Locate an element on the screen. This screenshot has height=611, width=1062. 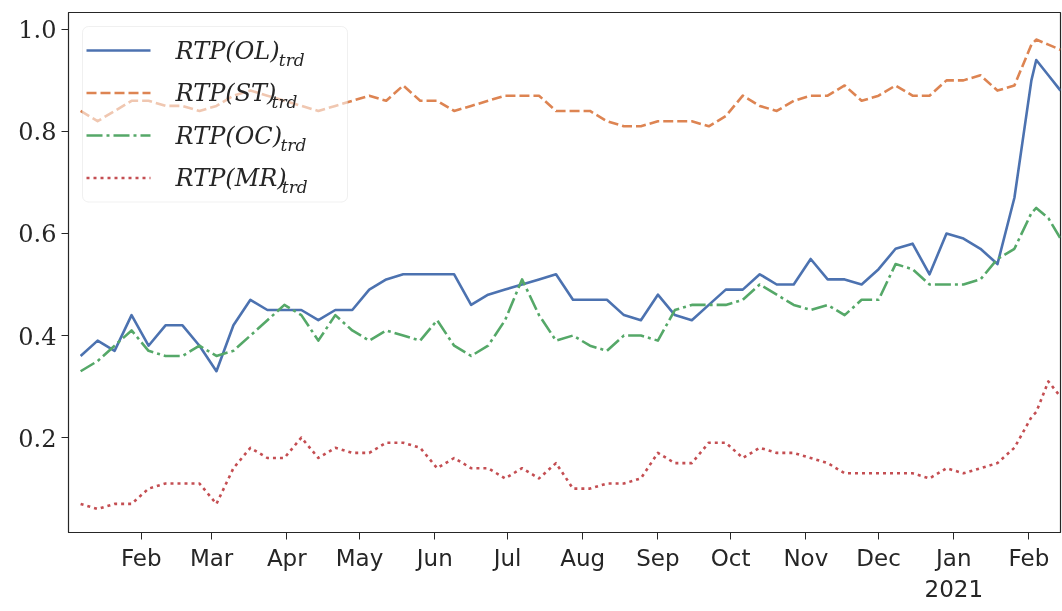
x-tick-label: Jul is located at coordinates (506, 557).